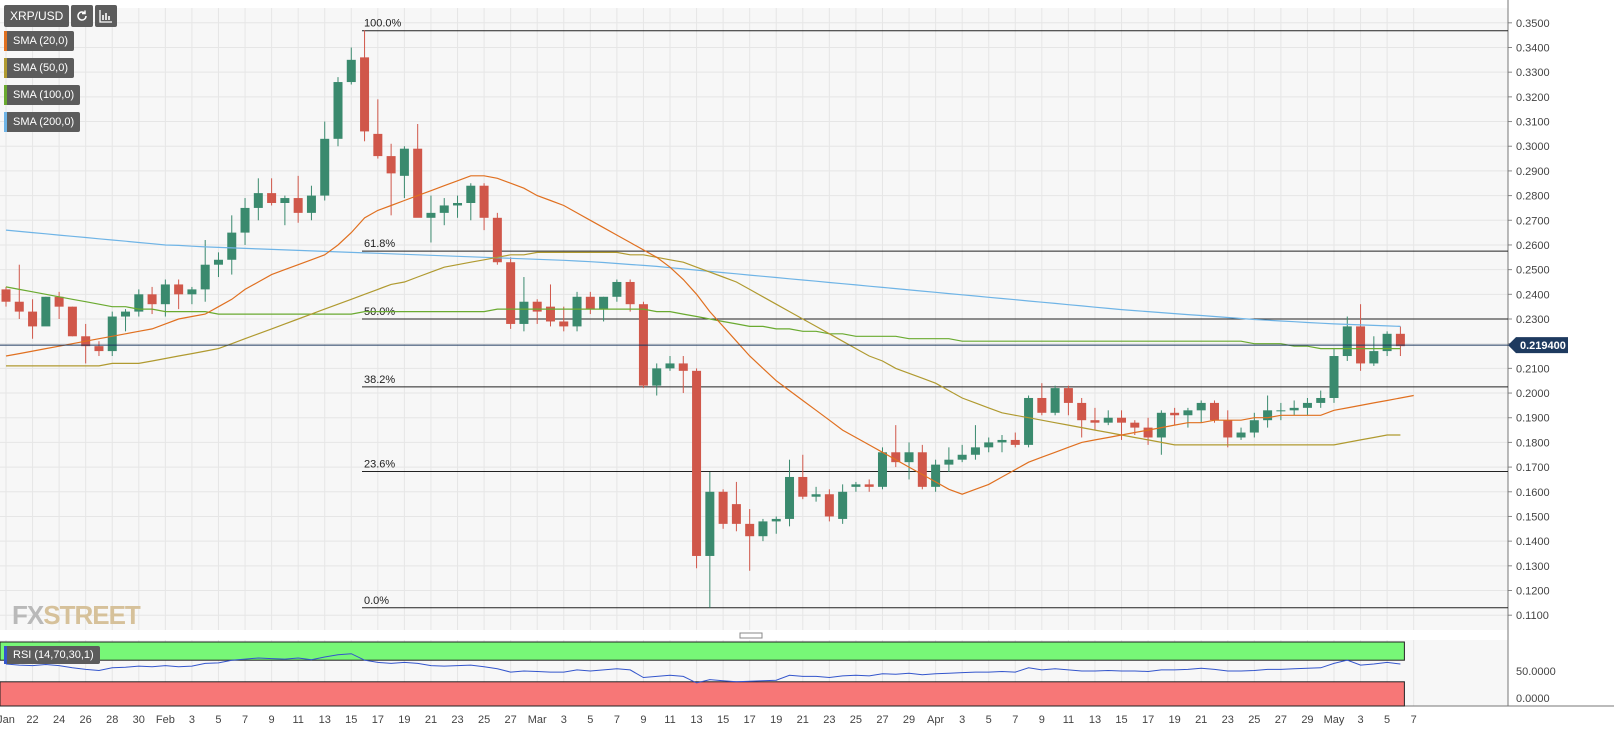 The height and width of the screenshot is (752, 1614). What do you see at coordinates (42, 95) in the screenshot?
I see `legend-sma-100: SMA (100,0)` at bounding box center [42, 95].